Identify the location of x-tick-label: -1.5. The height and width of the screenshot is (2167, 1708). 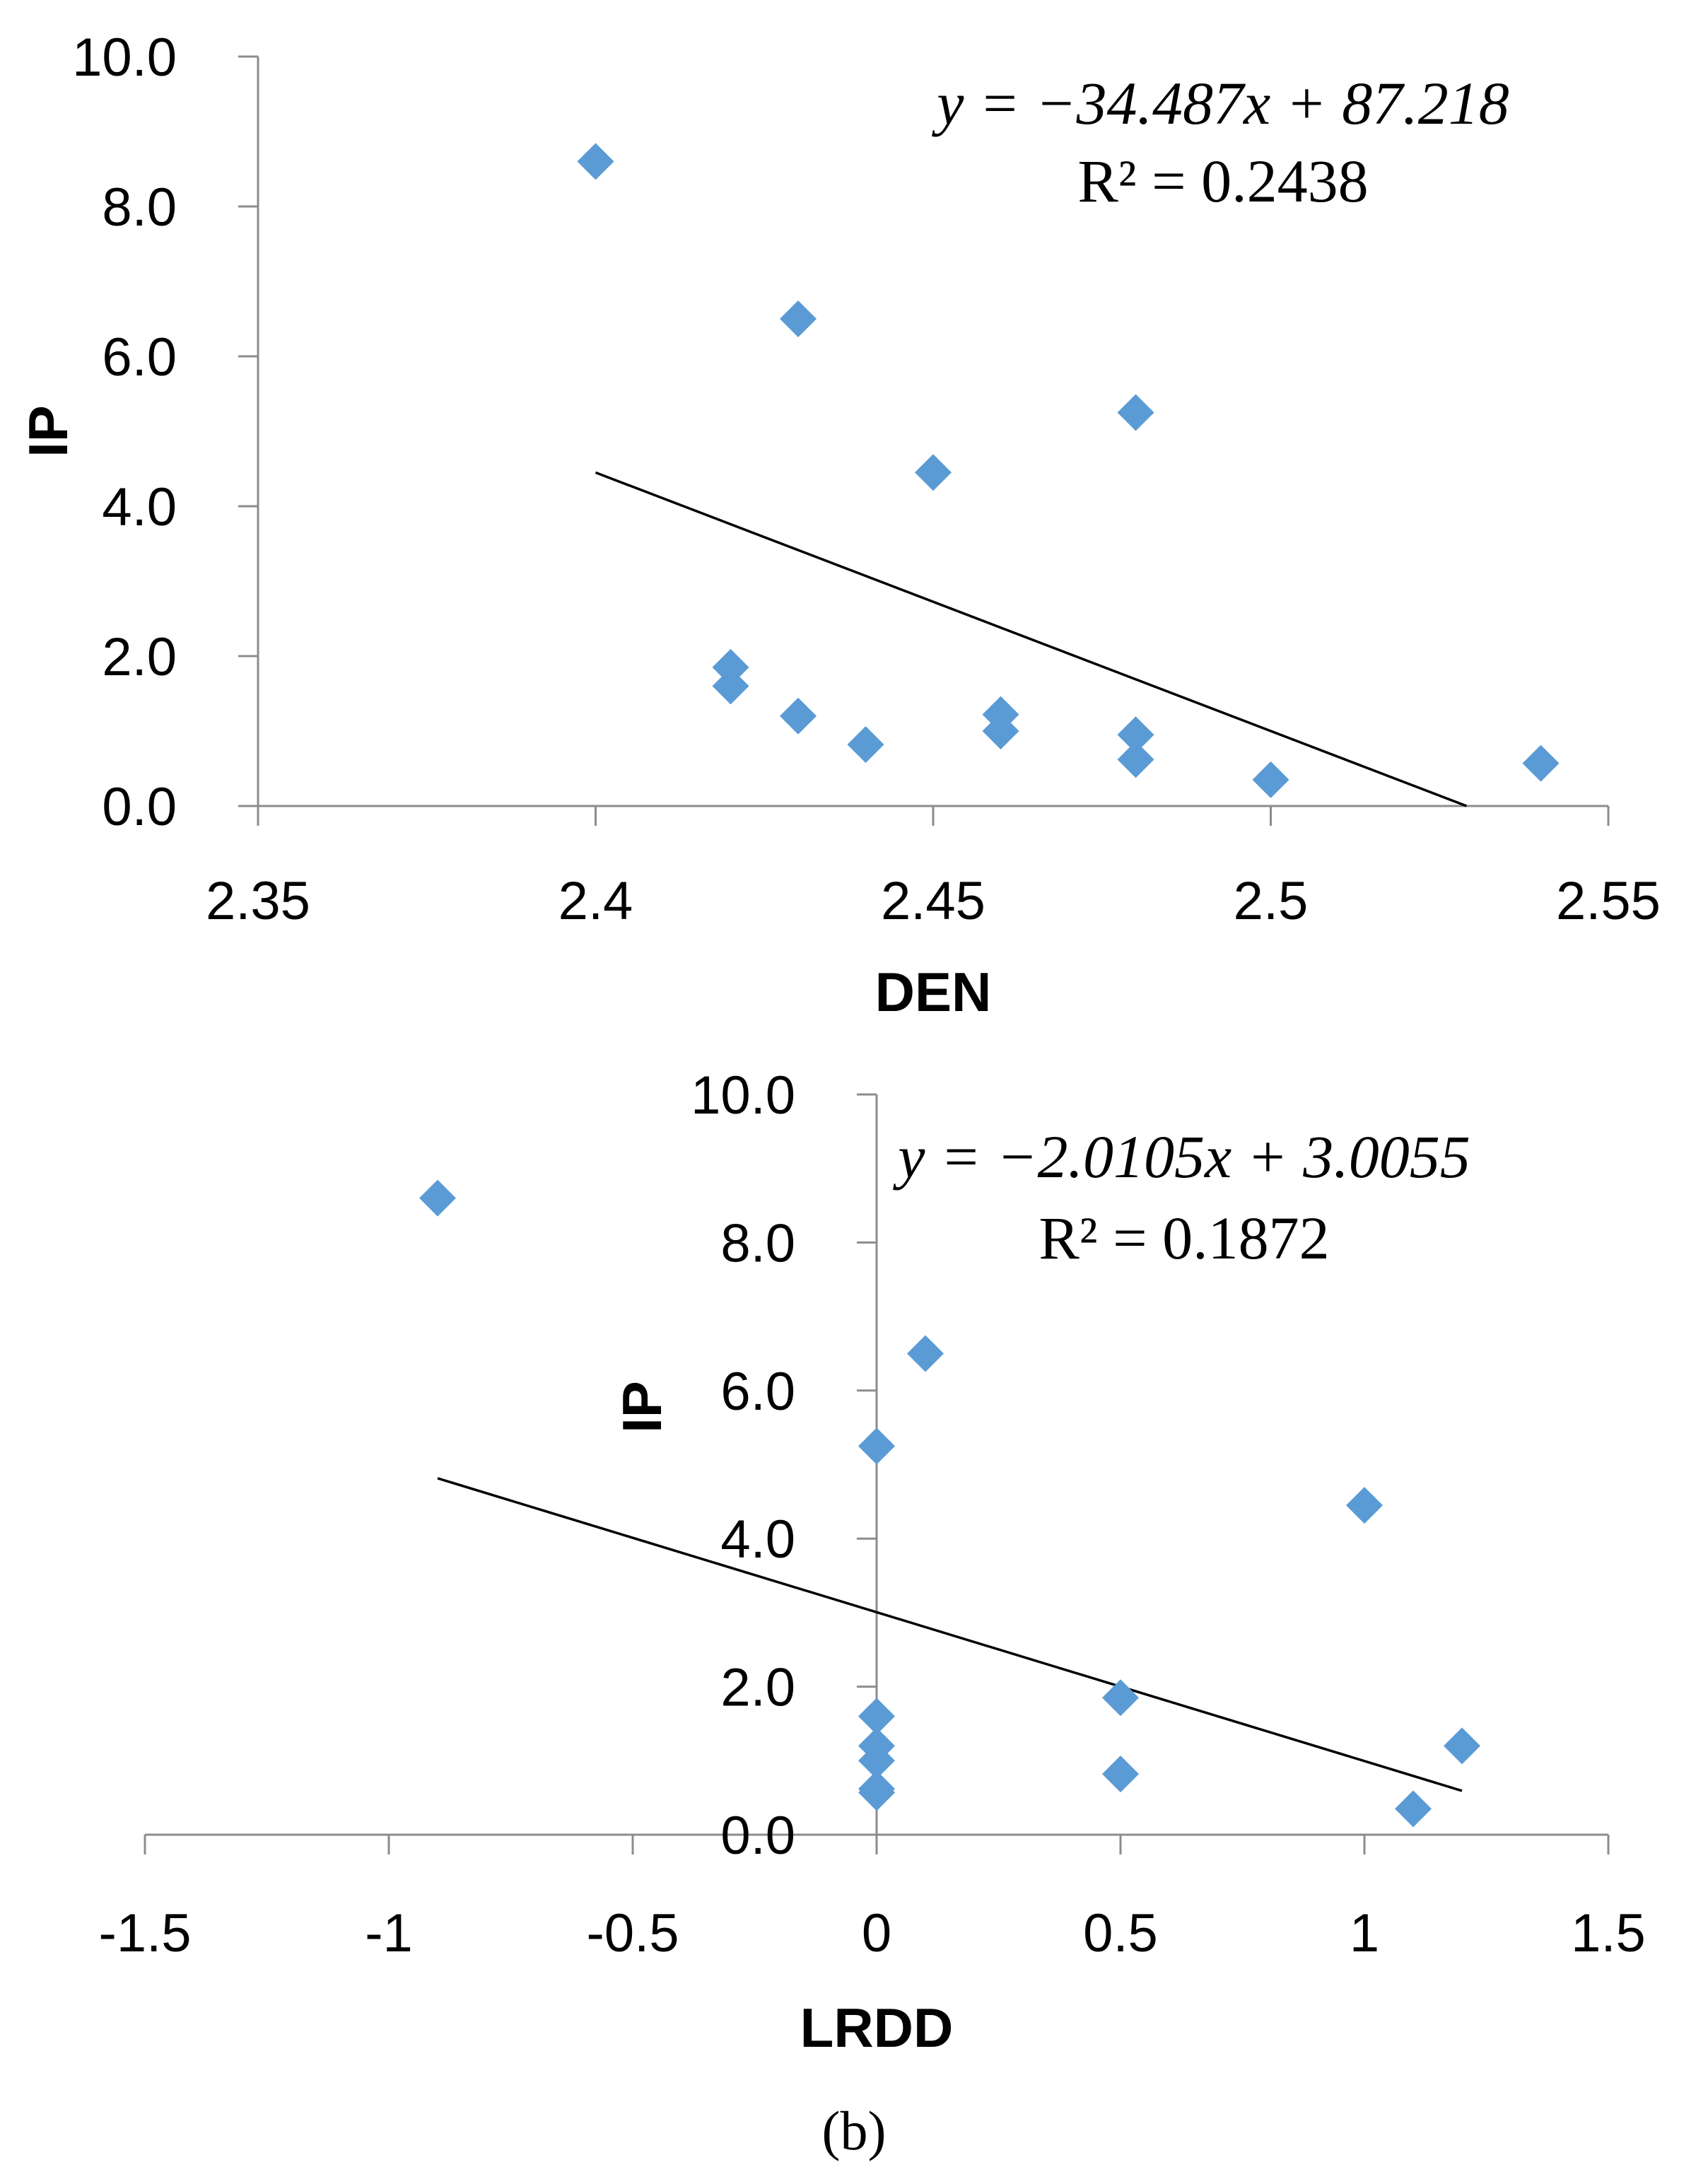
(145, 1933).